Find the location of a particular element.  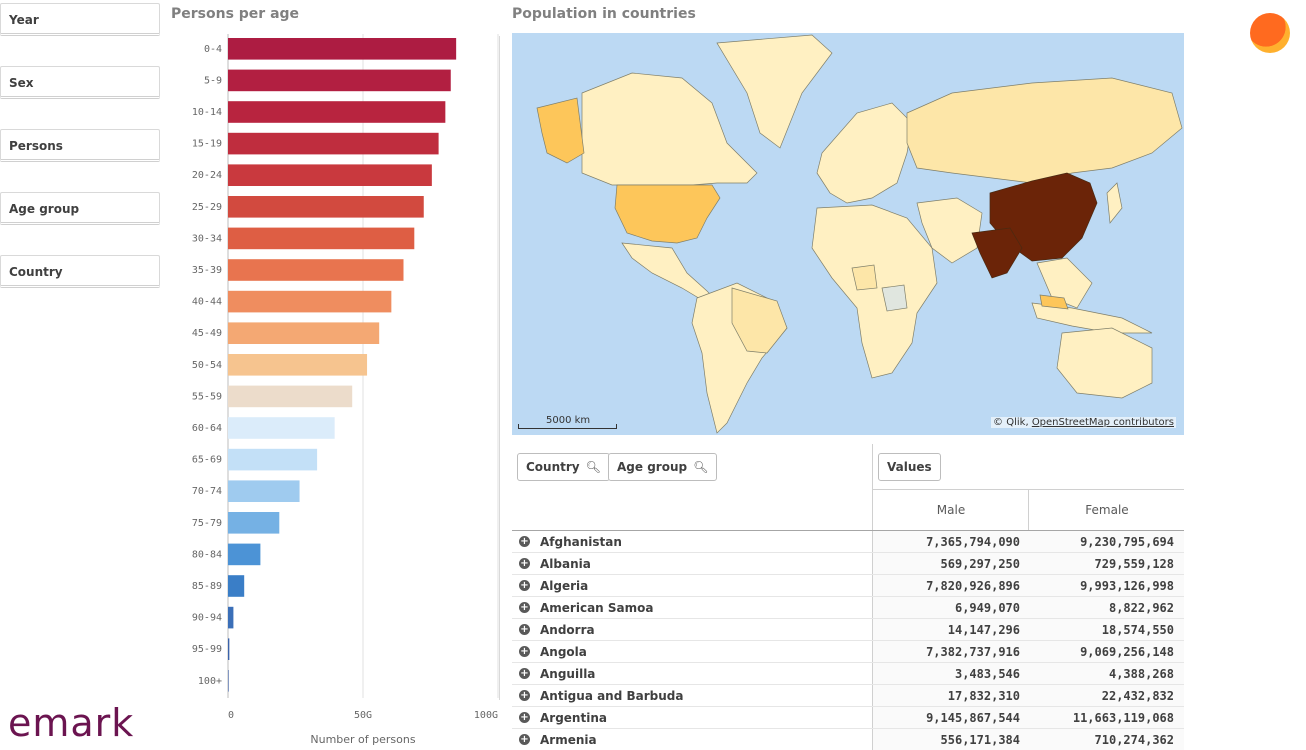

y-tick-label: 55-59 is located at coordinates (207, 396).